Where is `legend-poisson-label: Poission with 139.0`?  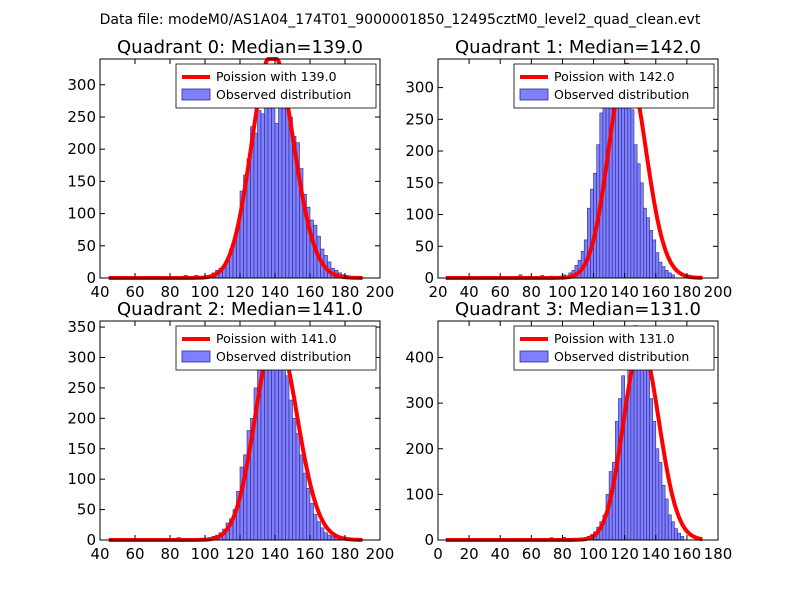
legend-poisson-label: Poission with 139.0 is located at coordinates (276, 76).